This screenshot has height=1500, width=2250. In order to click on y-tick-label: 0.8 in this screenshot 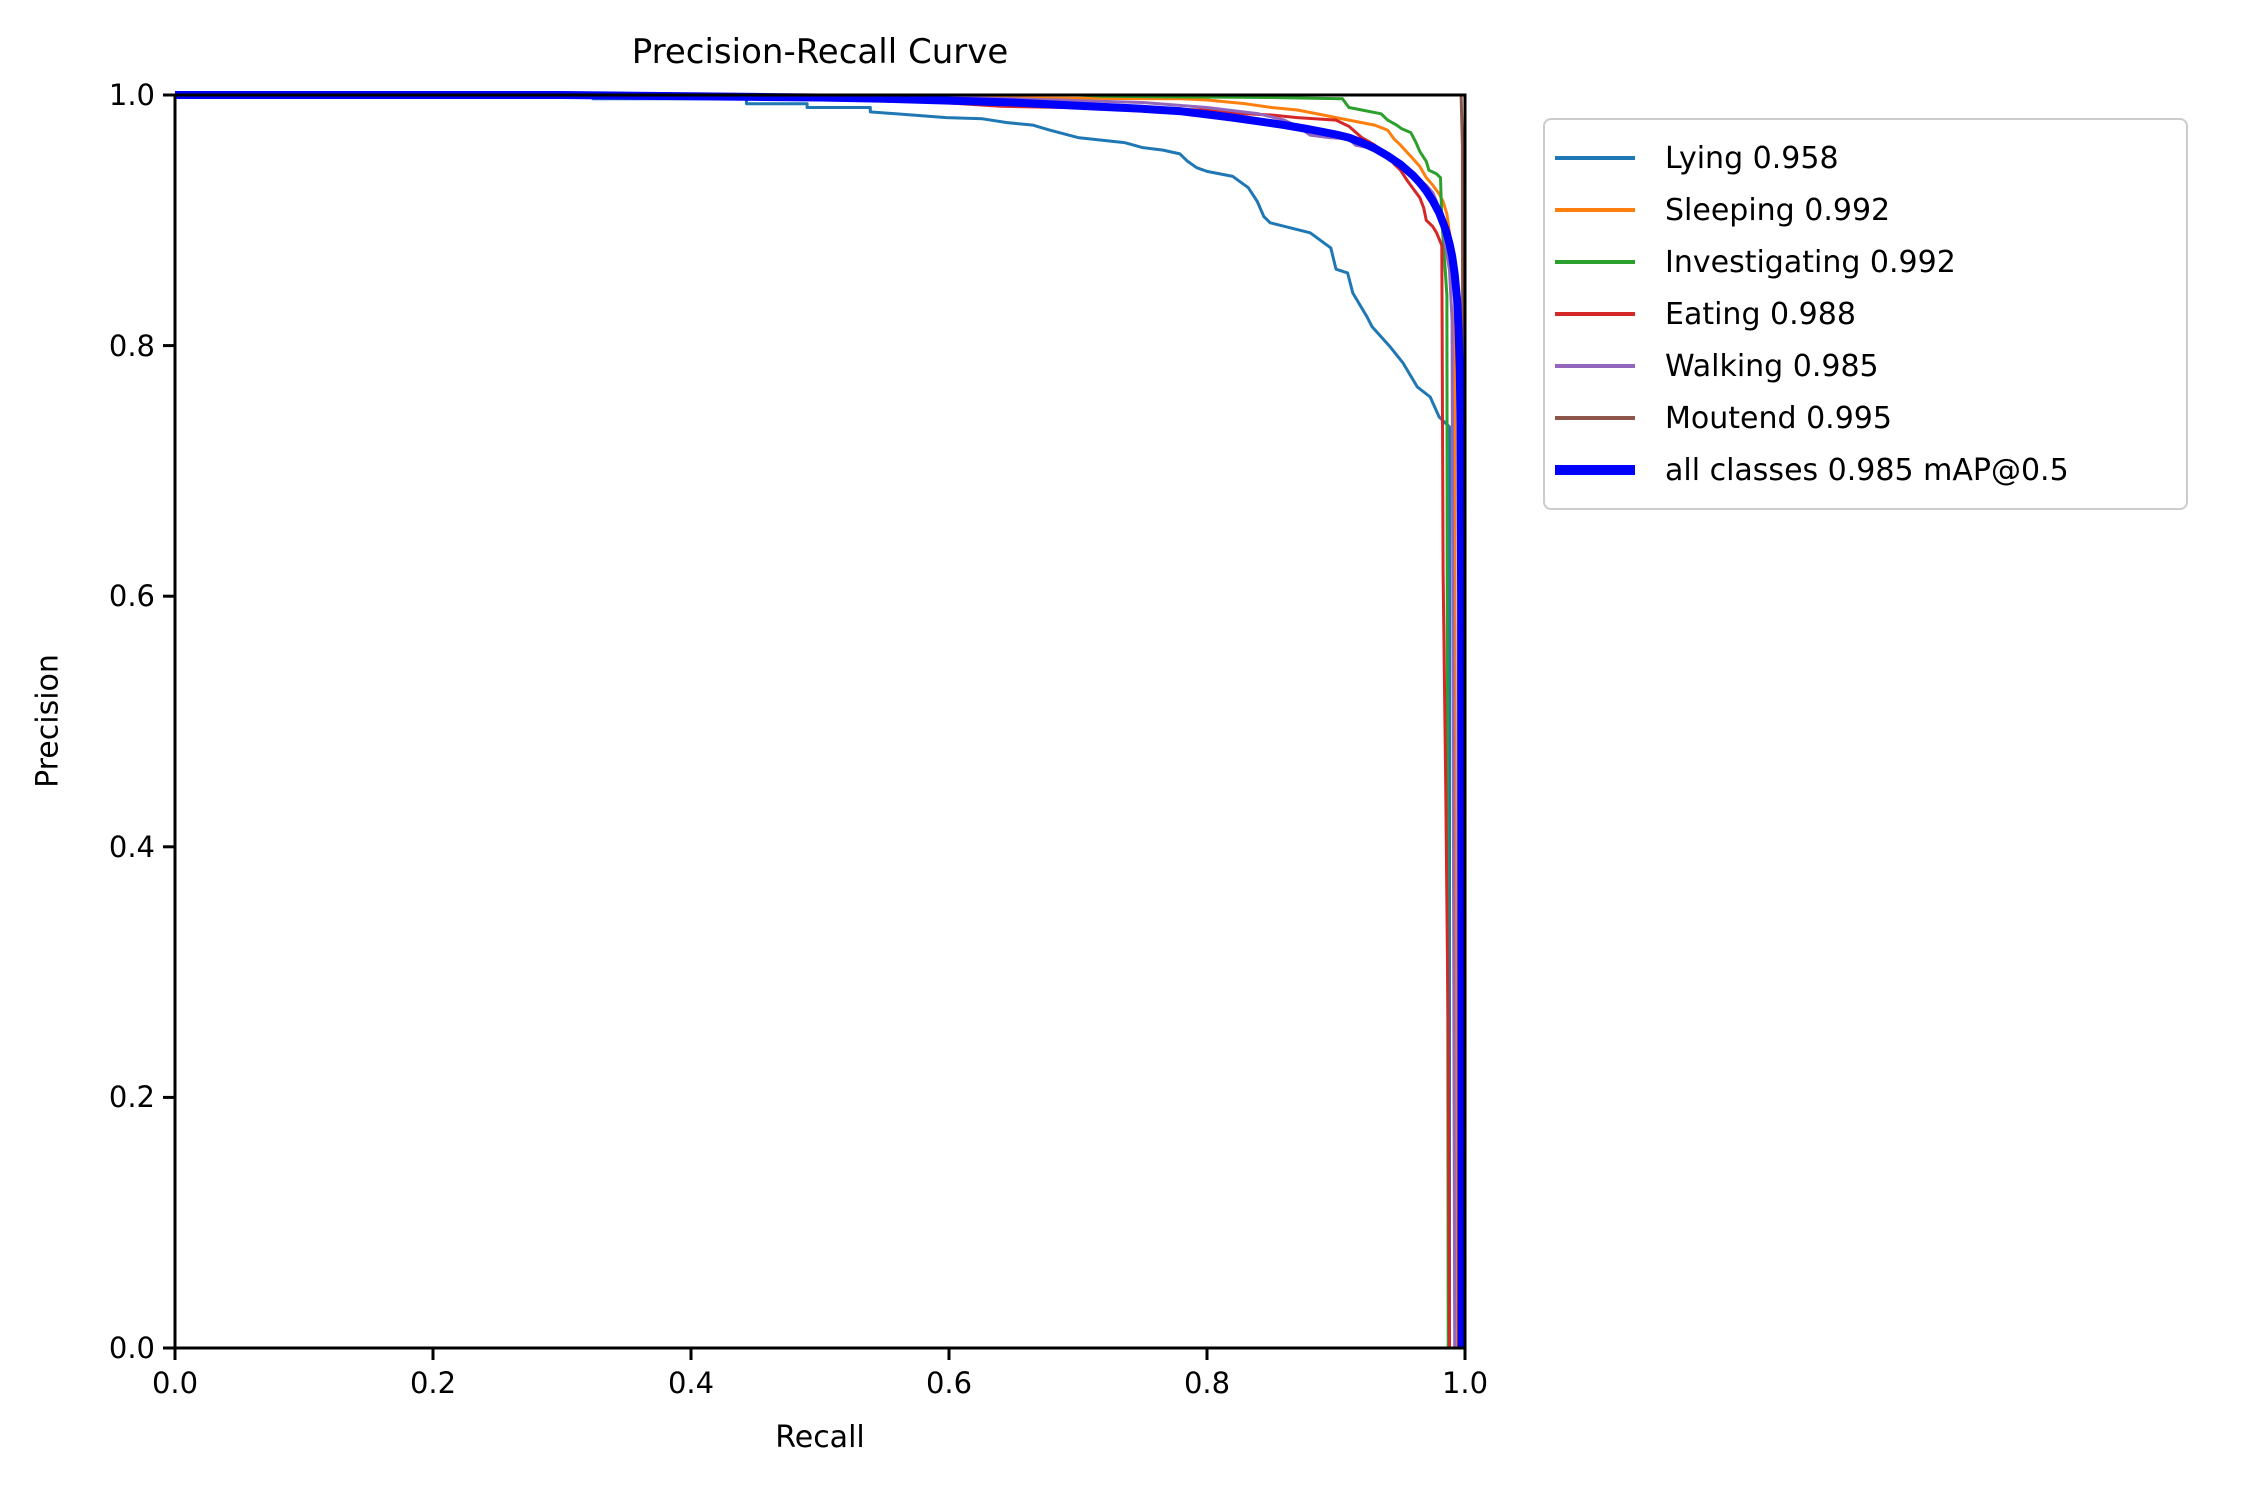, I will do `click(131, 345)`.